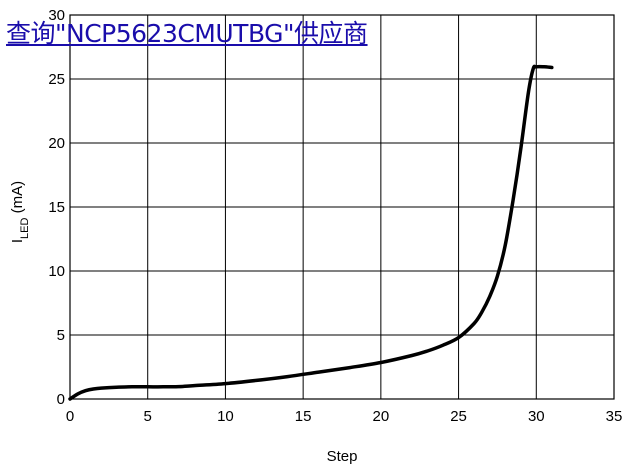  What do you see at coordinates (70, 416) in the screenshot?
I see `x-tick-label: 0` at bounding box center [70, 416].